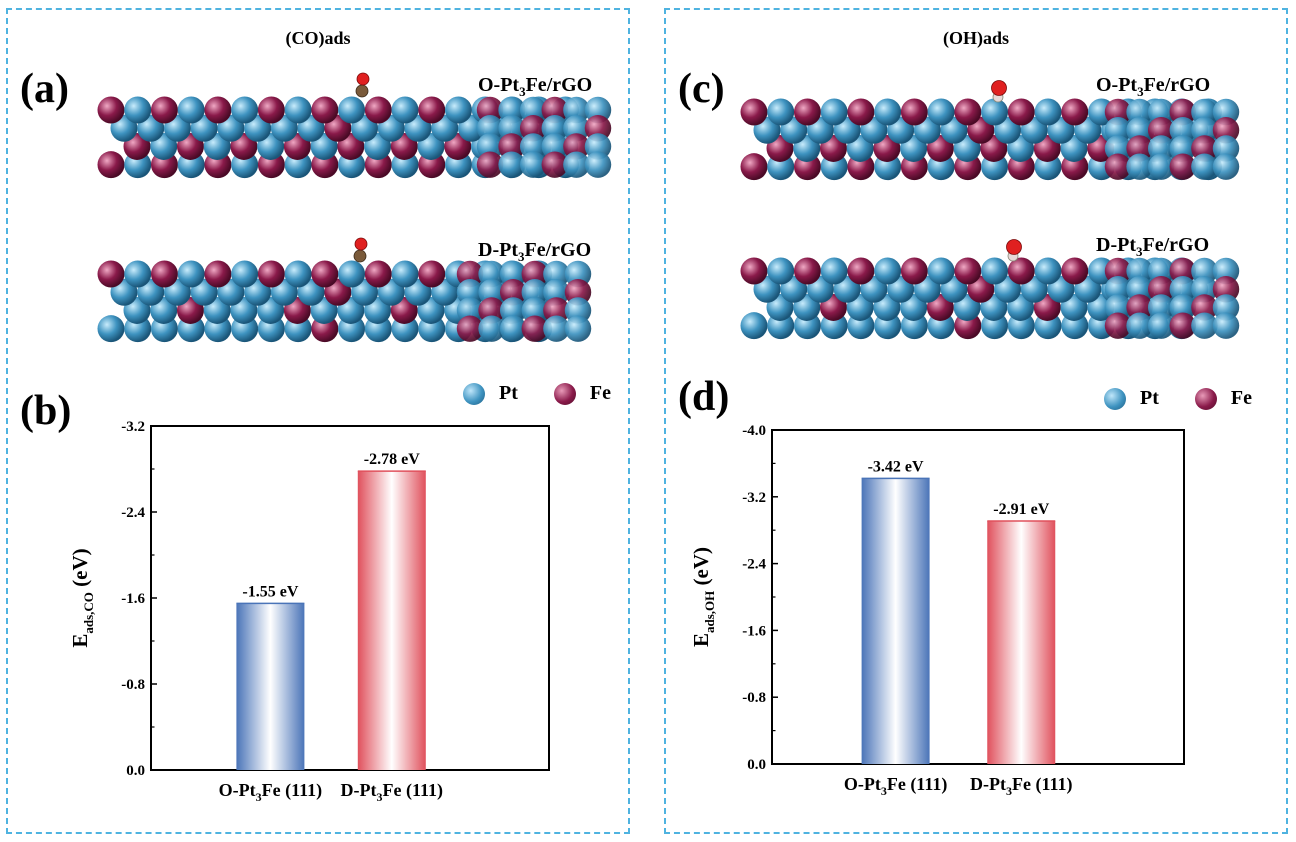  Describe the element at coordinates (350, 598) in the screenshot. I see `plot-frame` at that location.